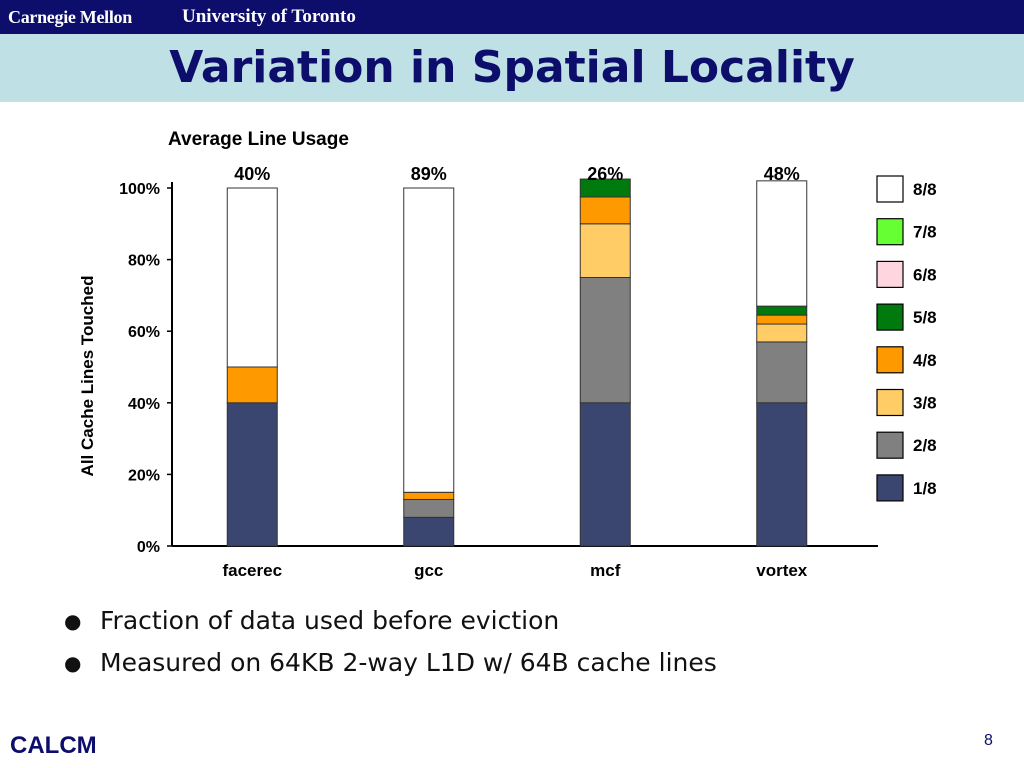  What do you see at coordinates (144, 404) in the screenshot?
I see `y-tick-label: 40%` at bounding box center [144, 404].